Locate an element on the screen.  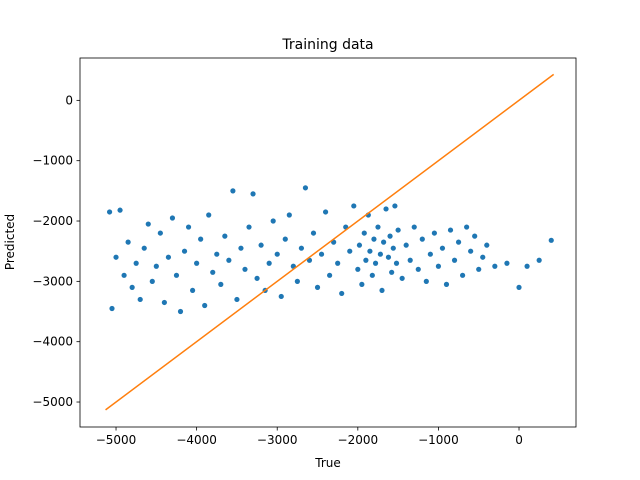
chart-title: Training data is located at coordinates (327, 45).